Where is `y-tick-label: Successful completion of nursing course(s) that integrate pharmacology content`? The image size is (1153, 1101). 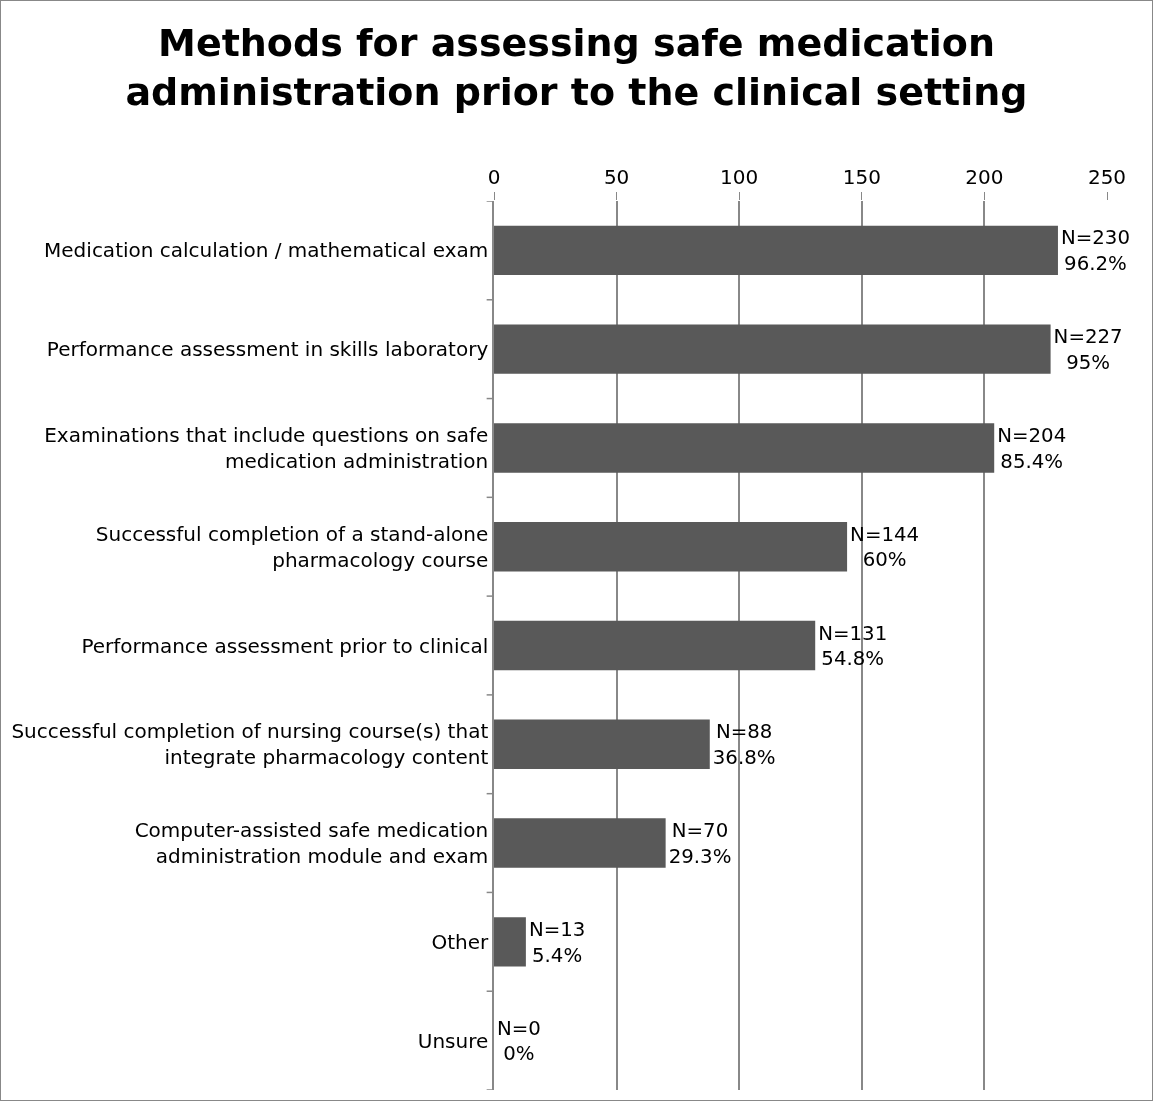 y-tick-label: Successful completion of nursing course(s) that integrate pharmacology content is located at coordinates (250, 744).